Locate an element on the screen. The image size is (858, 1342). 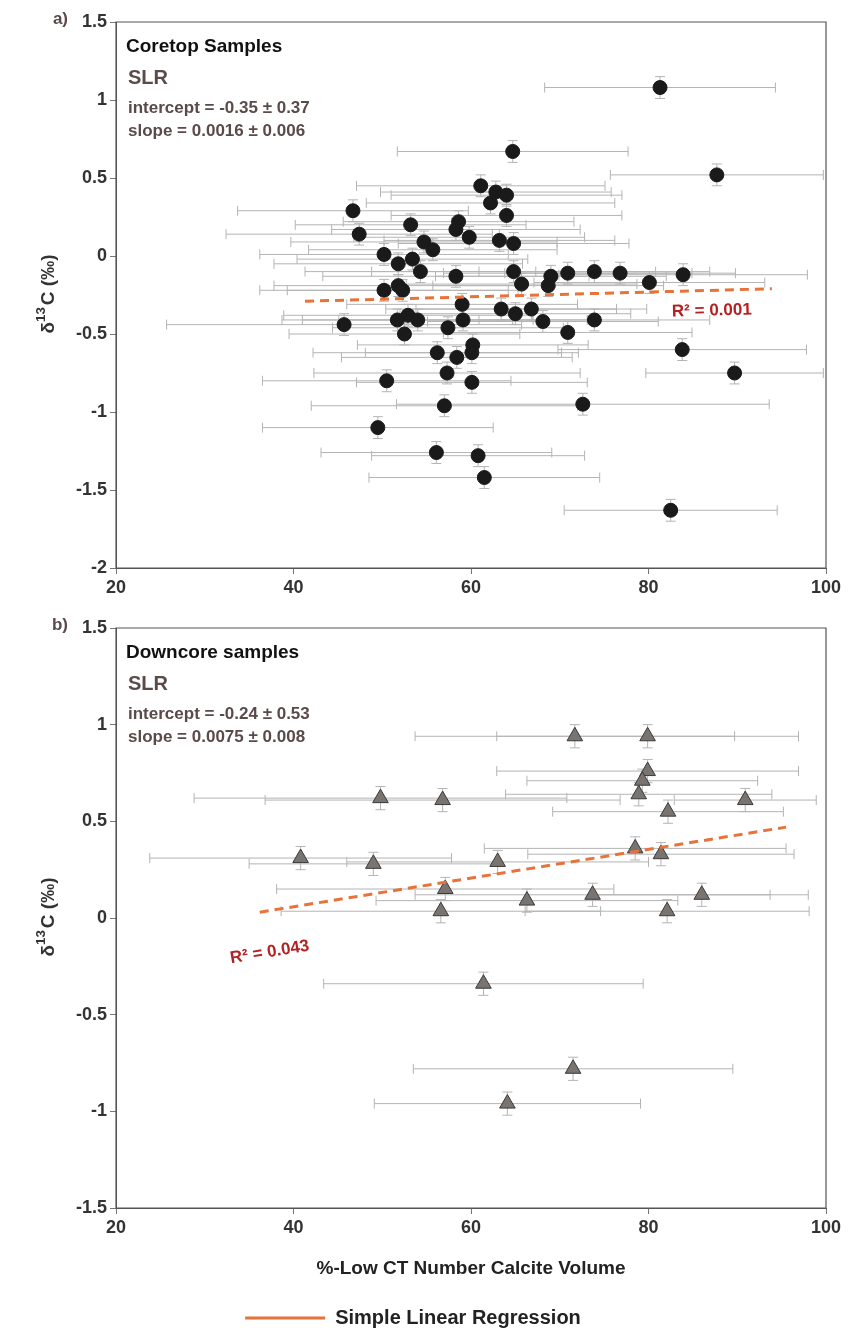
x-axis-title: %-Low CT Number Calcite Volume is located at coordinates (471, 1267).